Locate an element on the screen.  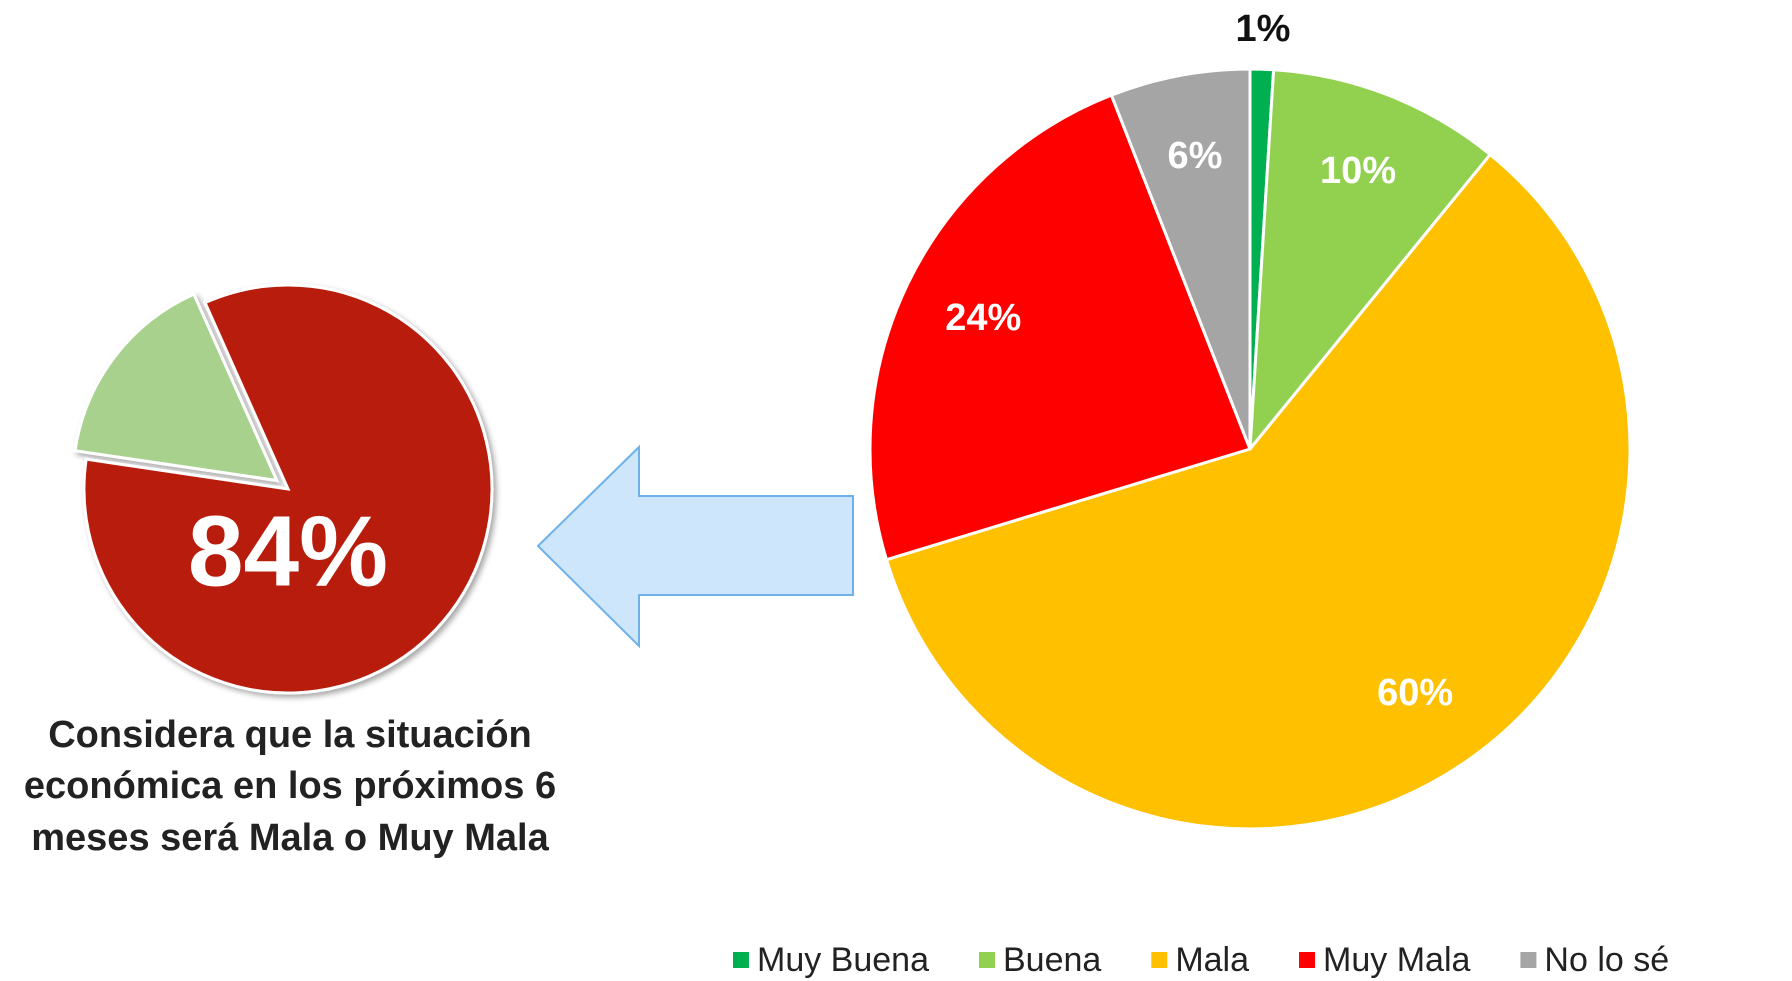
data-label: 60% is located at coordinates (1415, 693).